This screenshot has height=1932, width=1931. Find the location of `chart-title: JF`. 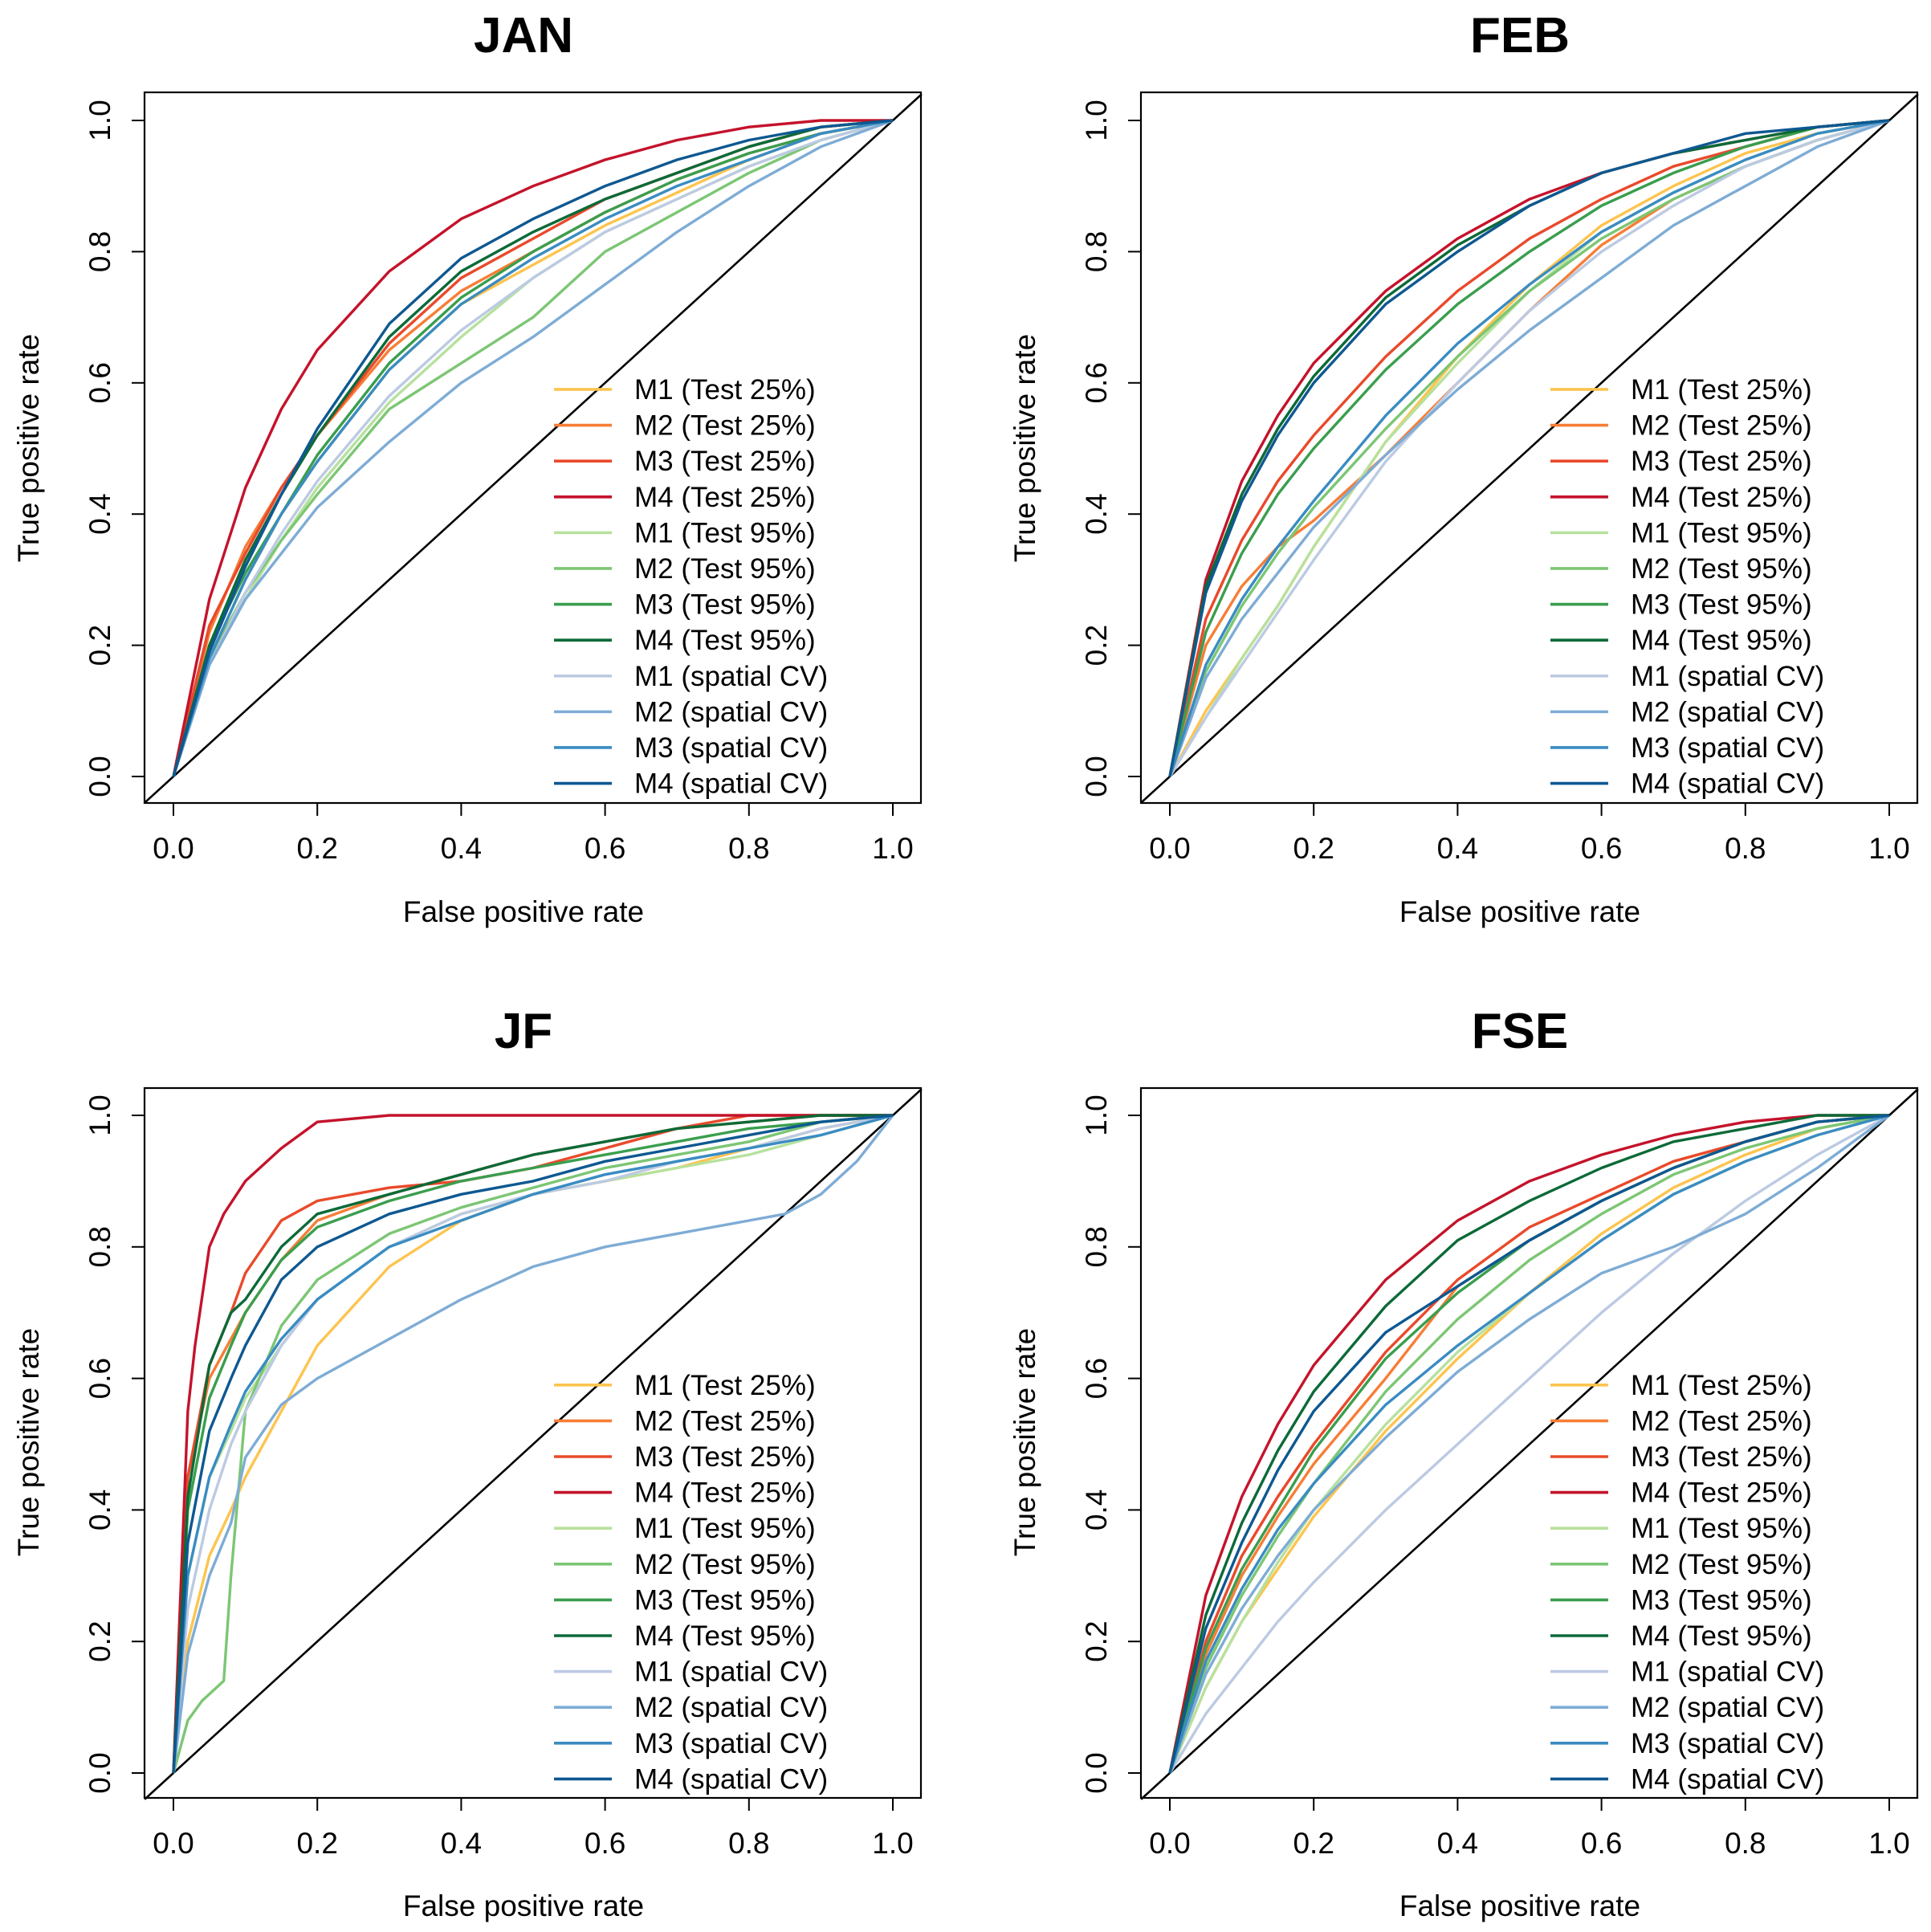

chart-title: JF is located at coordinates (523, 1031).